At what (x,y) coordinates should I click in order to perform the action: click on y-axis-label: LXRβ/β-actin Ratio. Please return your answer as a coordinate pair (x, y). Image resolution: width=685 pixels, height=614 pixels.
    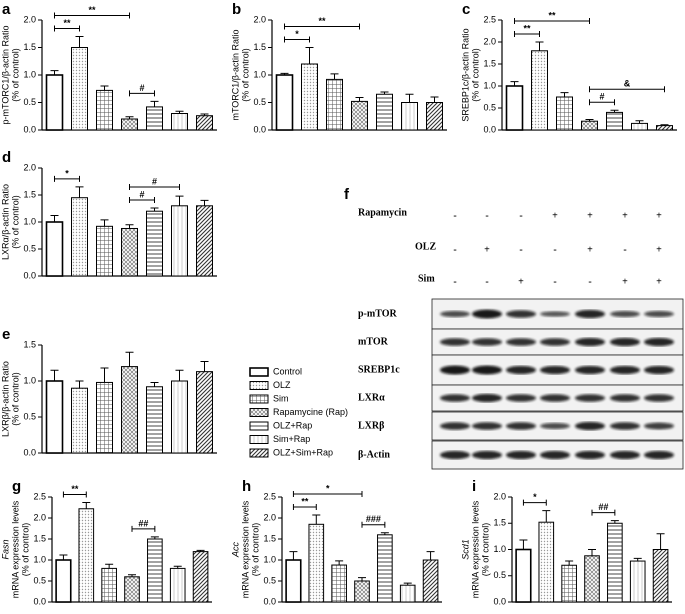
    Looking at the image, I should click on (5, 399).